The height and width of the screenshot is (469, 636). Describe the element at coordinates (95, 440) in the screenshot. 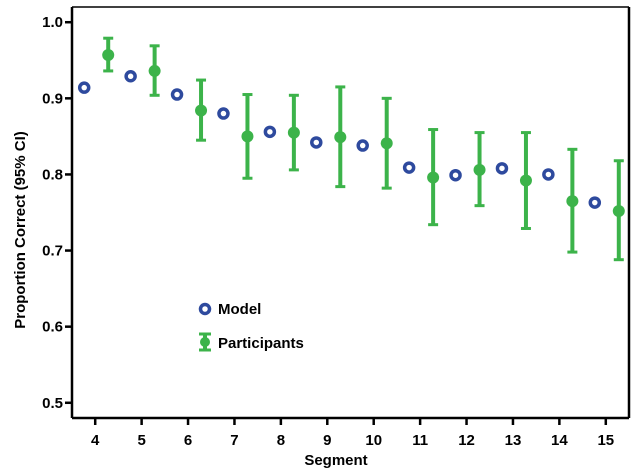

I see `x-tick-label: 4` at that location.